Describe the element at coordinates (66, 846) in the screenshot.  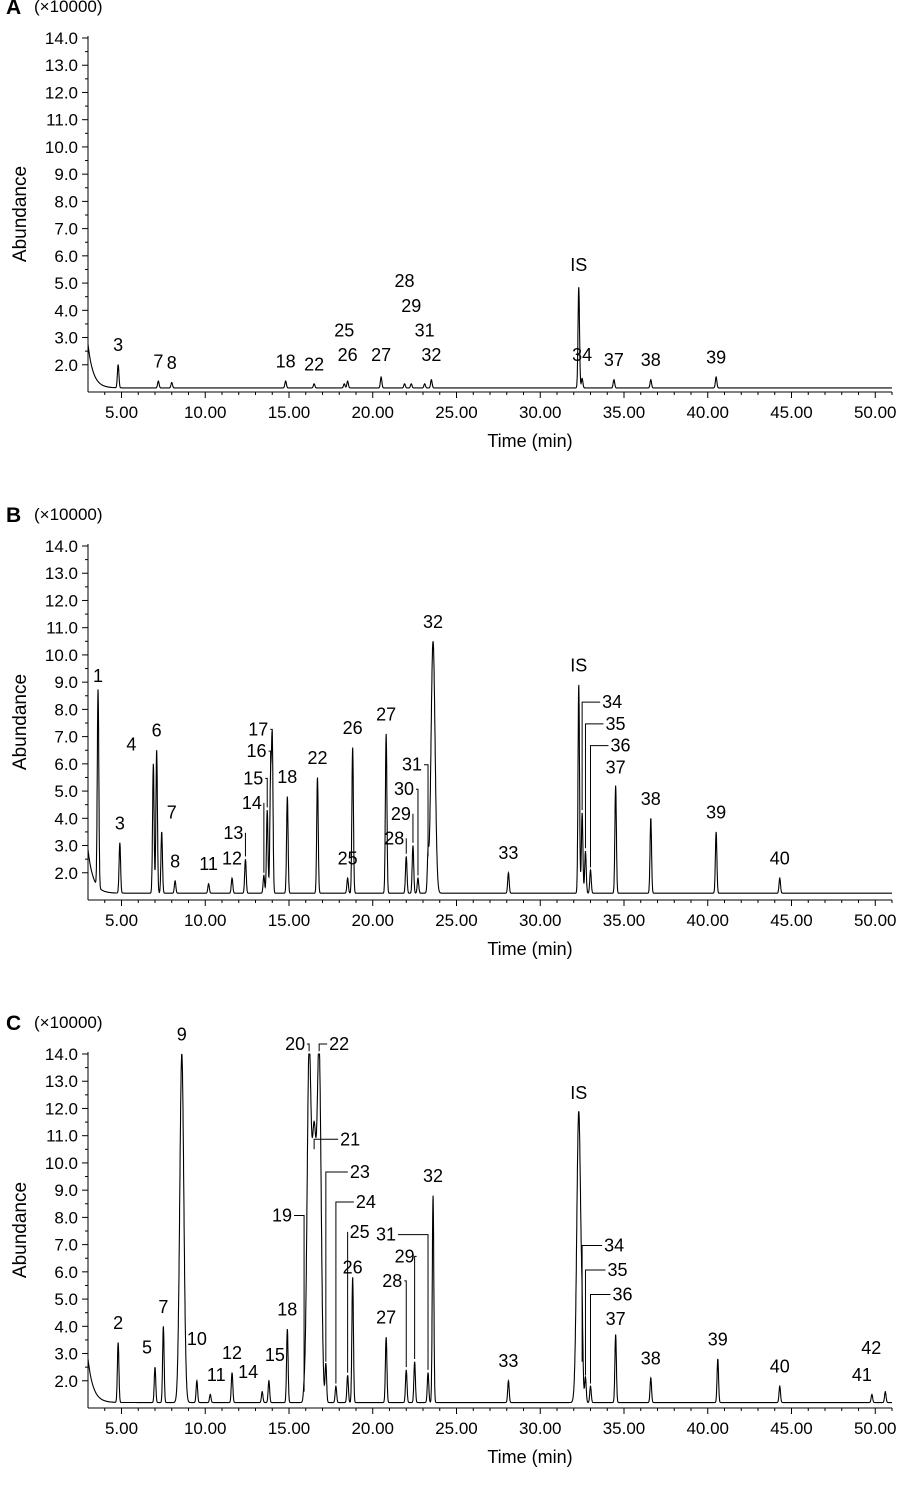
I see `y-tick-label: 3.0` at that location.